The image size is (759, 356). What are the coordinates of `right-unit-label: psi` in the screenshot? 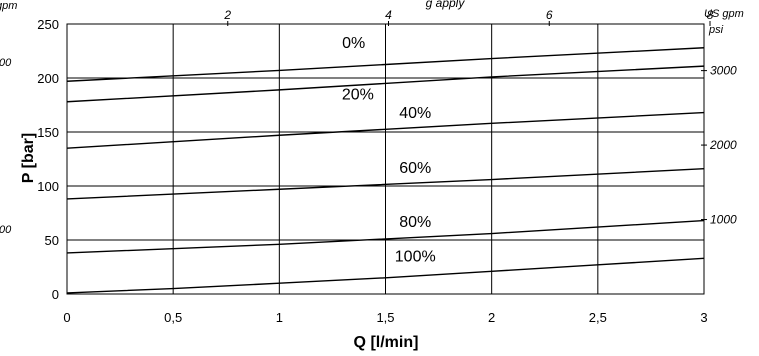 It's located at (716, 30).